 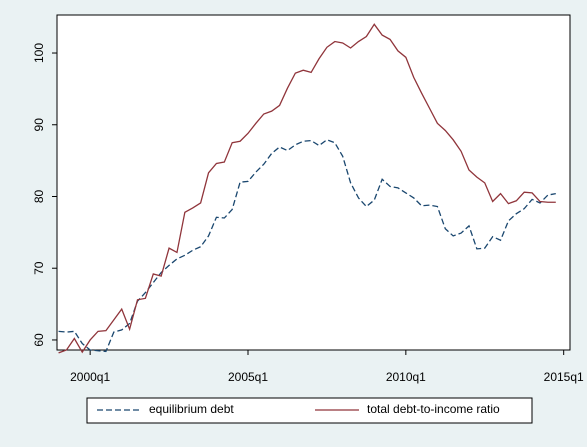 What do you see at coordinates (39, 340) in the screenshot?
I see `y-tick-label: 60` at bounding box center [39, 340].